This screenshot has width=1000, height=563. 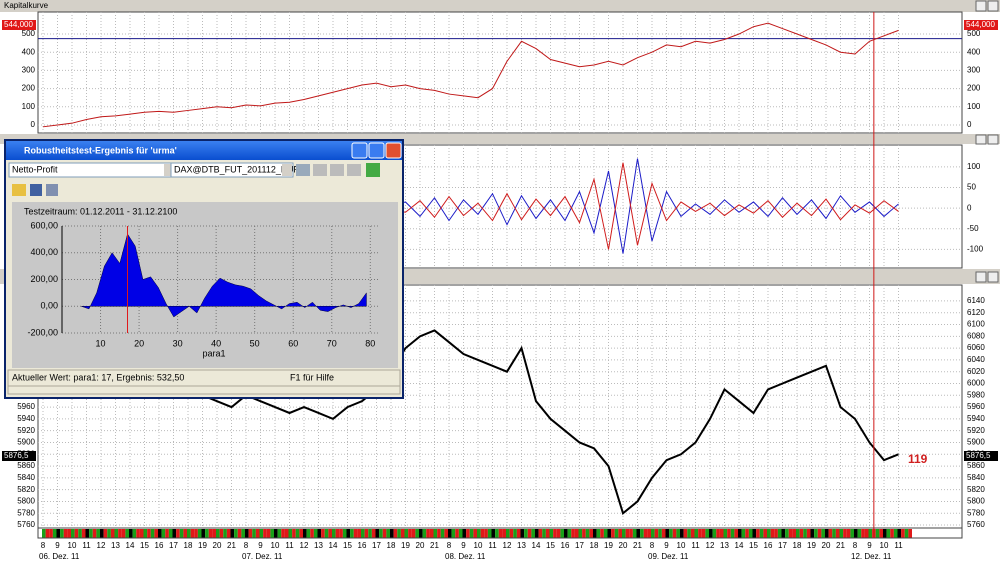 What do you see at coordinates (376, 150) in the screenshot?
I see `maximize-button` at bounding box center [376, 150].